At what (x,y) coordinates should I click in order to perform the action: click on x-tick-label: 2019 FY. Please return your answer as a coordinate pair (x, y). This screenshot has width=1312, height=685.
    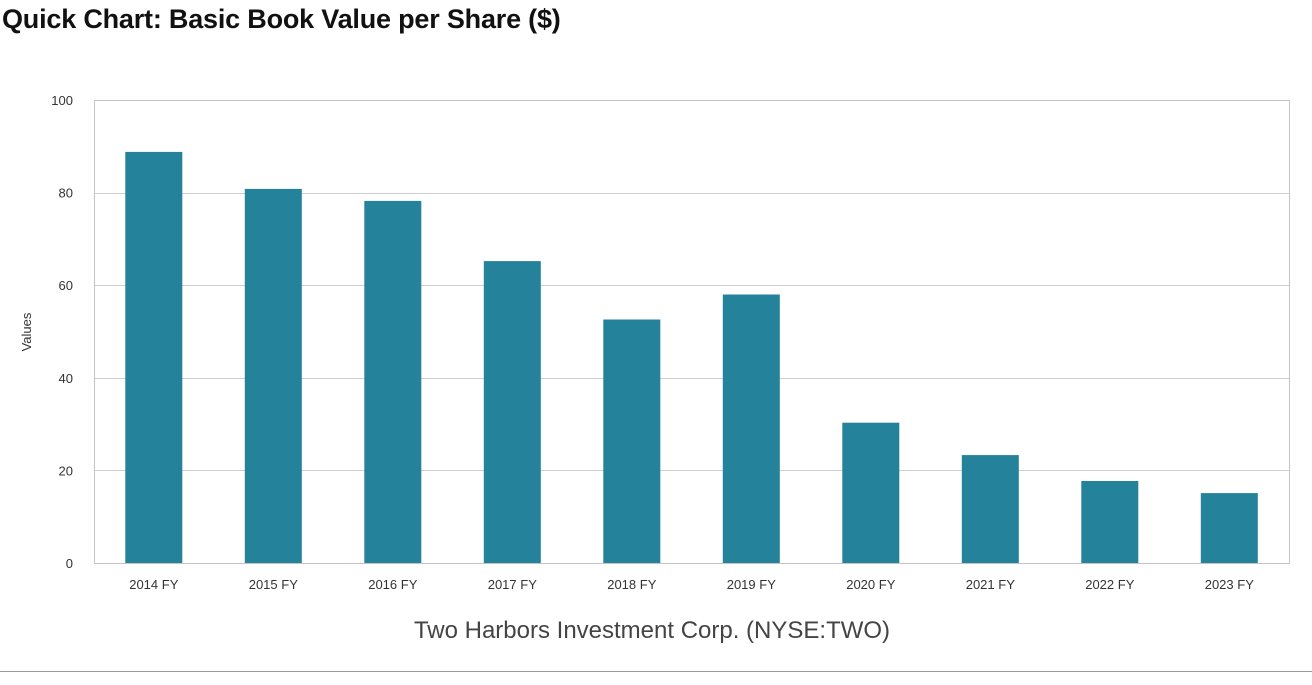
    Looking at the image, I should click on (751, 584).